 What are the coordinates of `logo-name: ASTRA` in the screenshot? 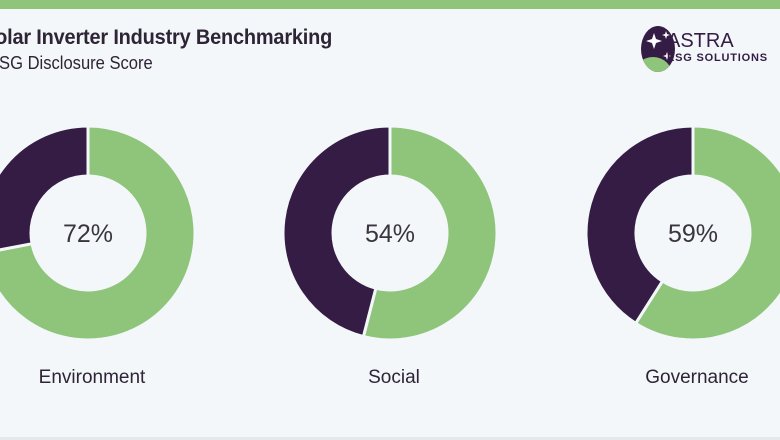 It's located at (700, 41).